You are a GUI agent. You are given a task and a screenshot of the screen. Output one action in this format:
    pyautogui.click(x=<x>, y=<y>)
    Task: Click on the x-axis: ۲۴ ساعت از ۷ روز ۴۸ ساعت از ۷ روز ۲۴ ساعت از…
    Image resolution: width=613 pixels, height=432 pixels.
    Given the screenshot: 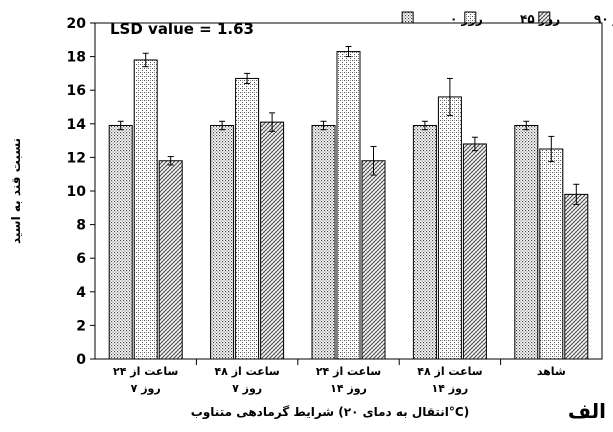 What is the action you would take?
    pyautogui.click(x=339, y=377)
    